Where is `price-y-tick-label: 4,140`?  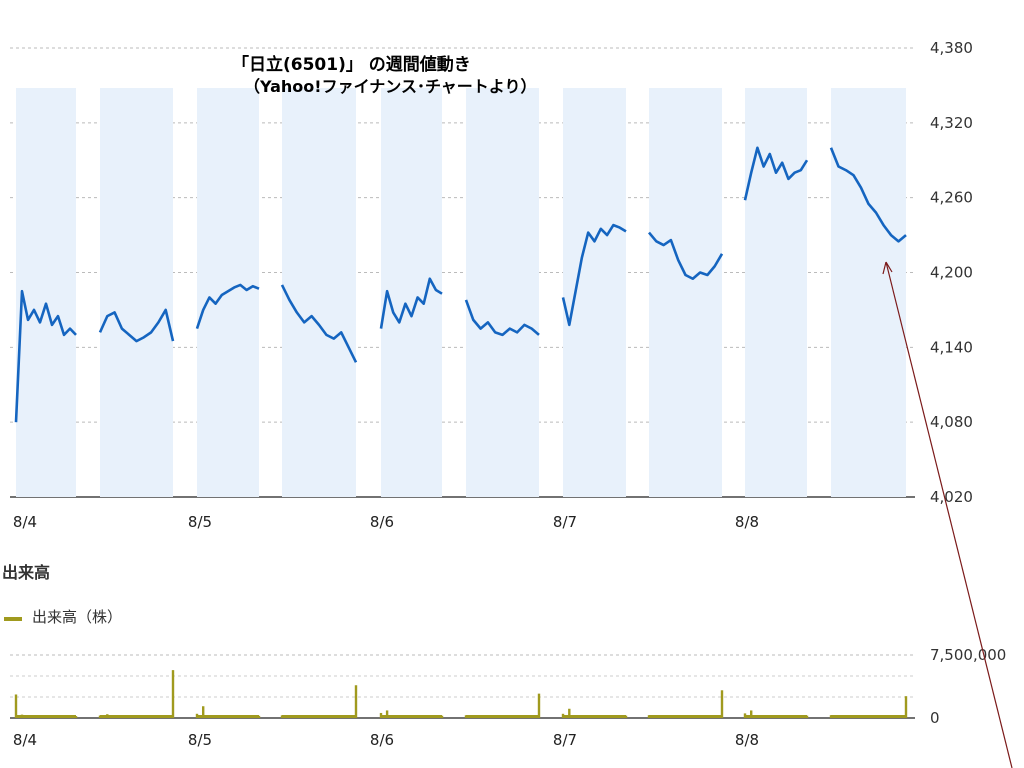
price-y-tick-label: 4,140 is located at coordinates (951, 347).